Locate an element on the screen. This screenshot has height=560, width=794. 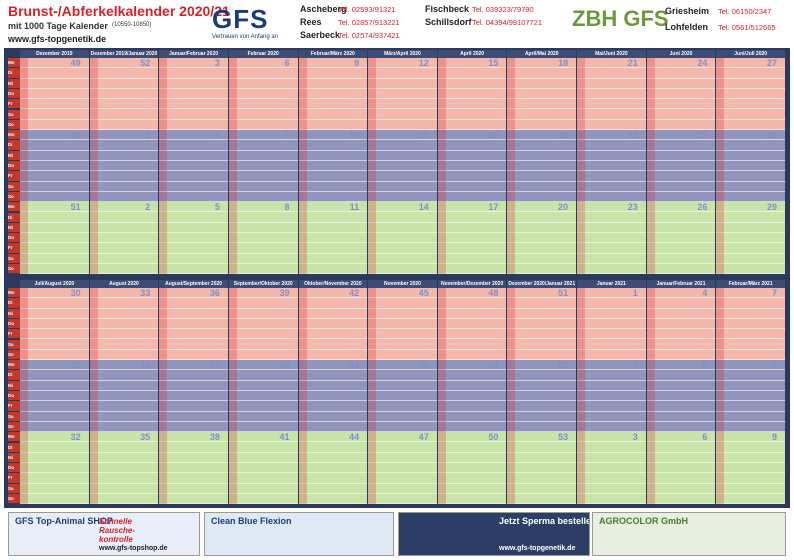
month-header: Januar 2021 is located at coordinates (612, 284).